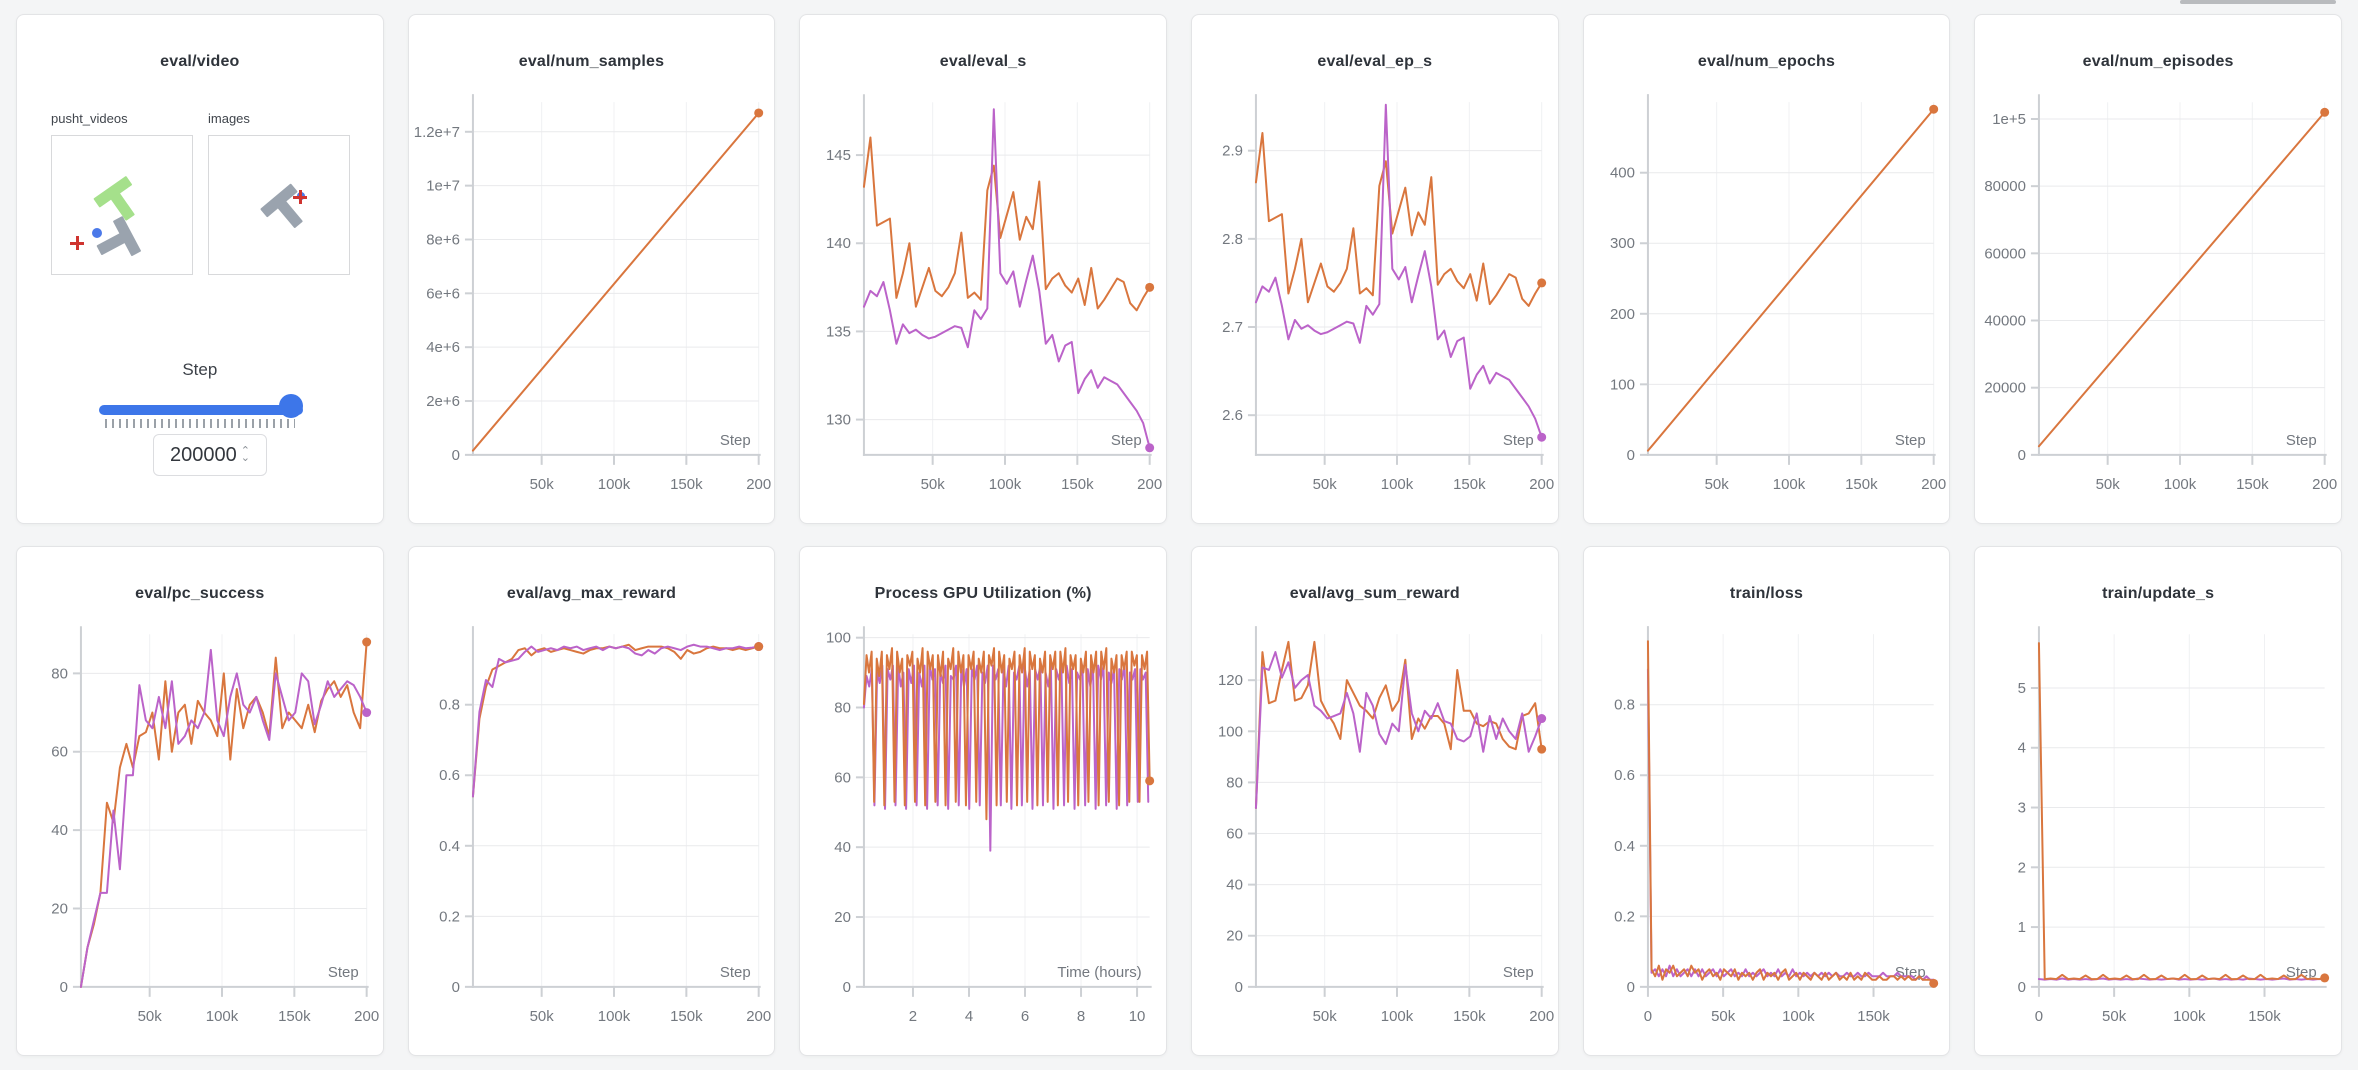 This screenshot has height=1070, width=2358. Describe the element at coordinates (843, 847) in the screenshot. I see `y-tick-label: 40` at that location.